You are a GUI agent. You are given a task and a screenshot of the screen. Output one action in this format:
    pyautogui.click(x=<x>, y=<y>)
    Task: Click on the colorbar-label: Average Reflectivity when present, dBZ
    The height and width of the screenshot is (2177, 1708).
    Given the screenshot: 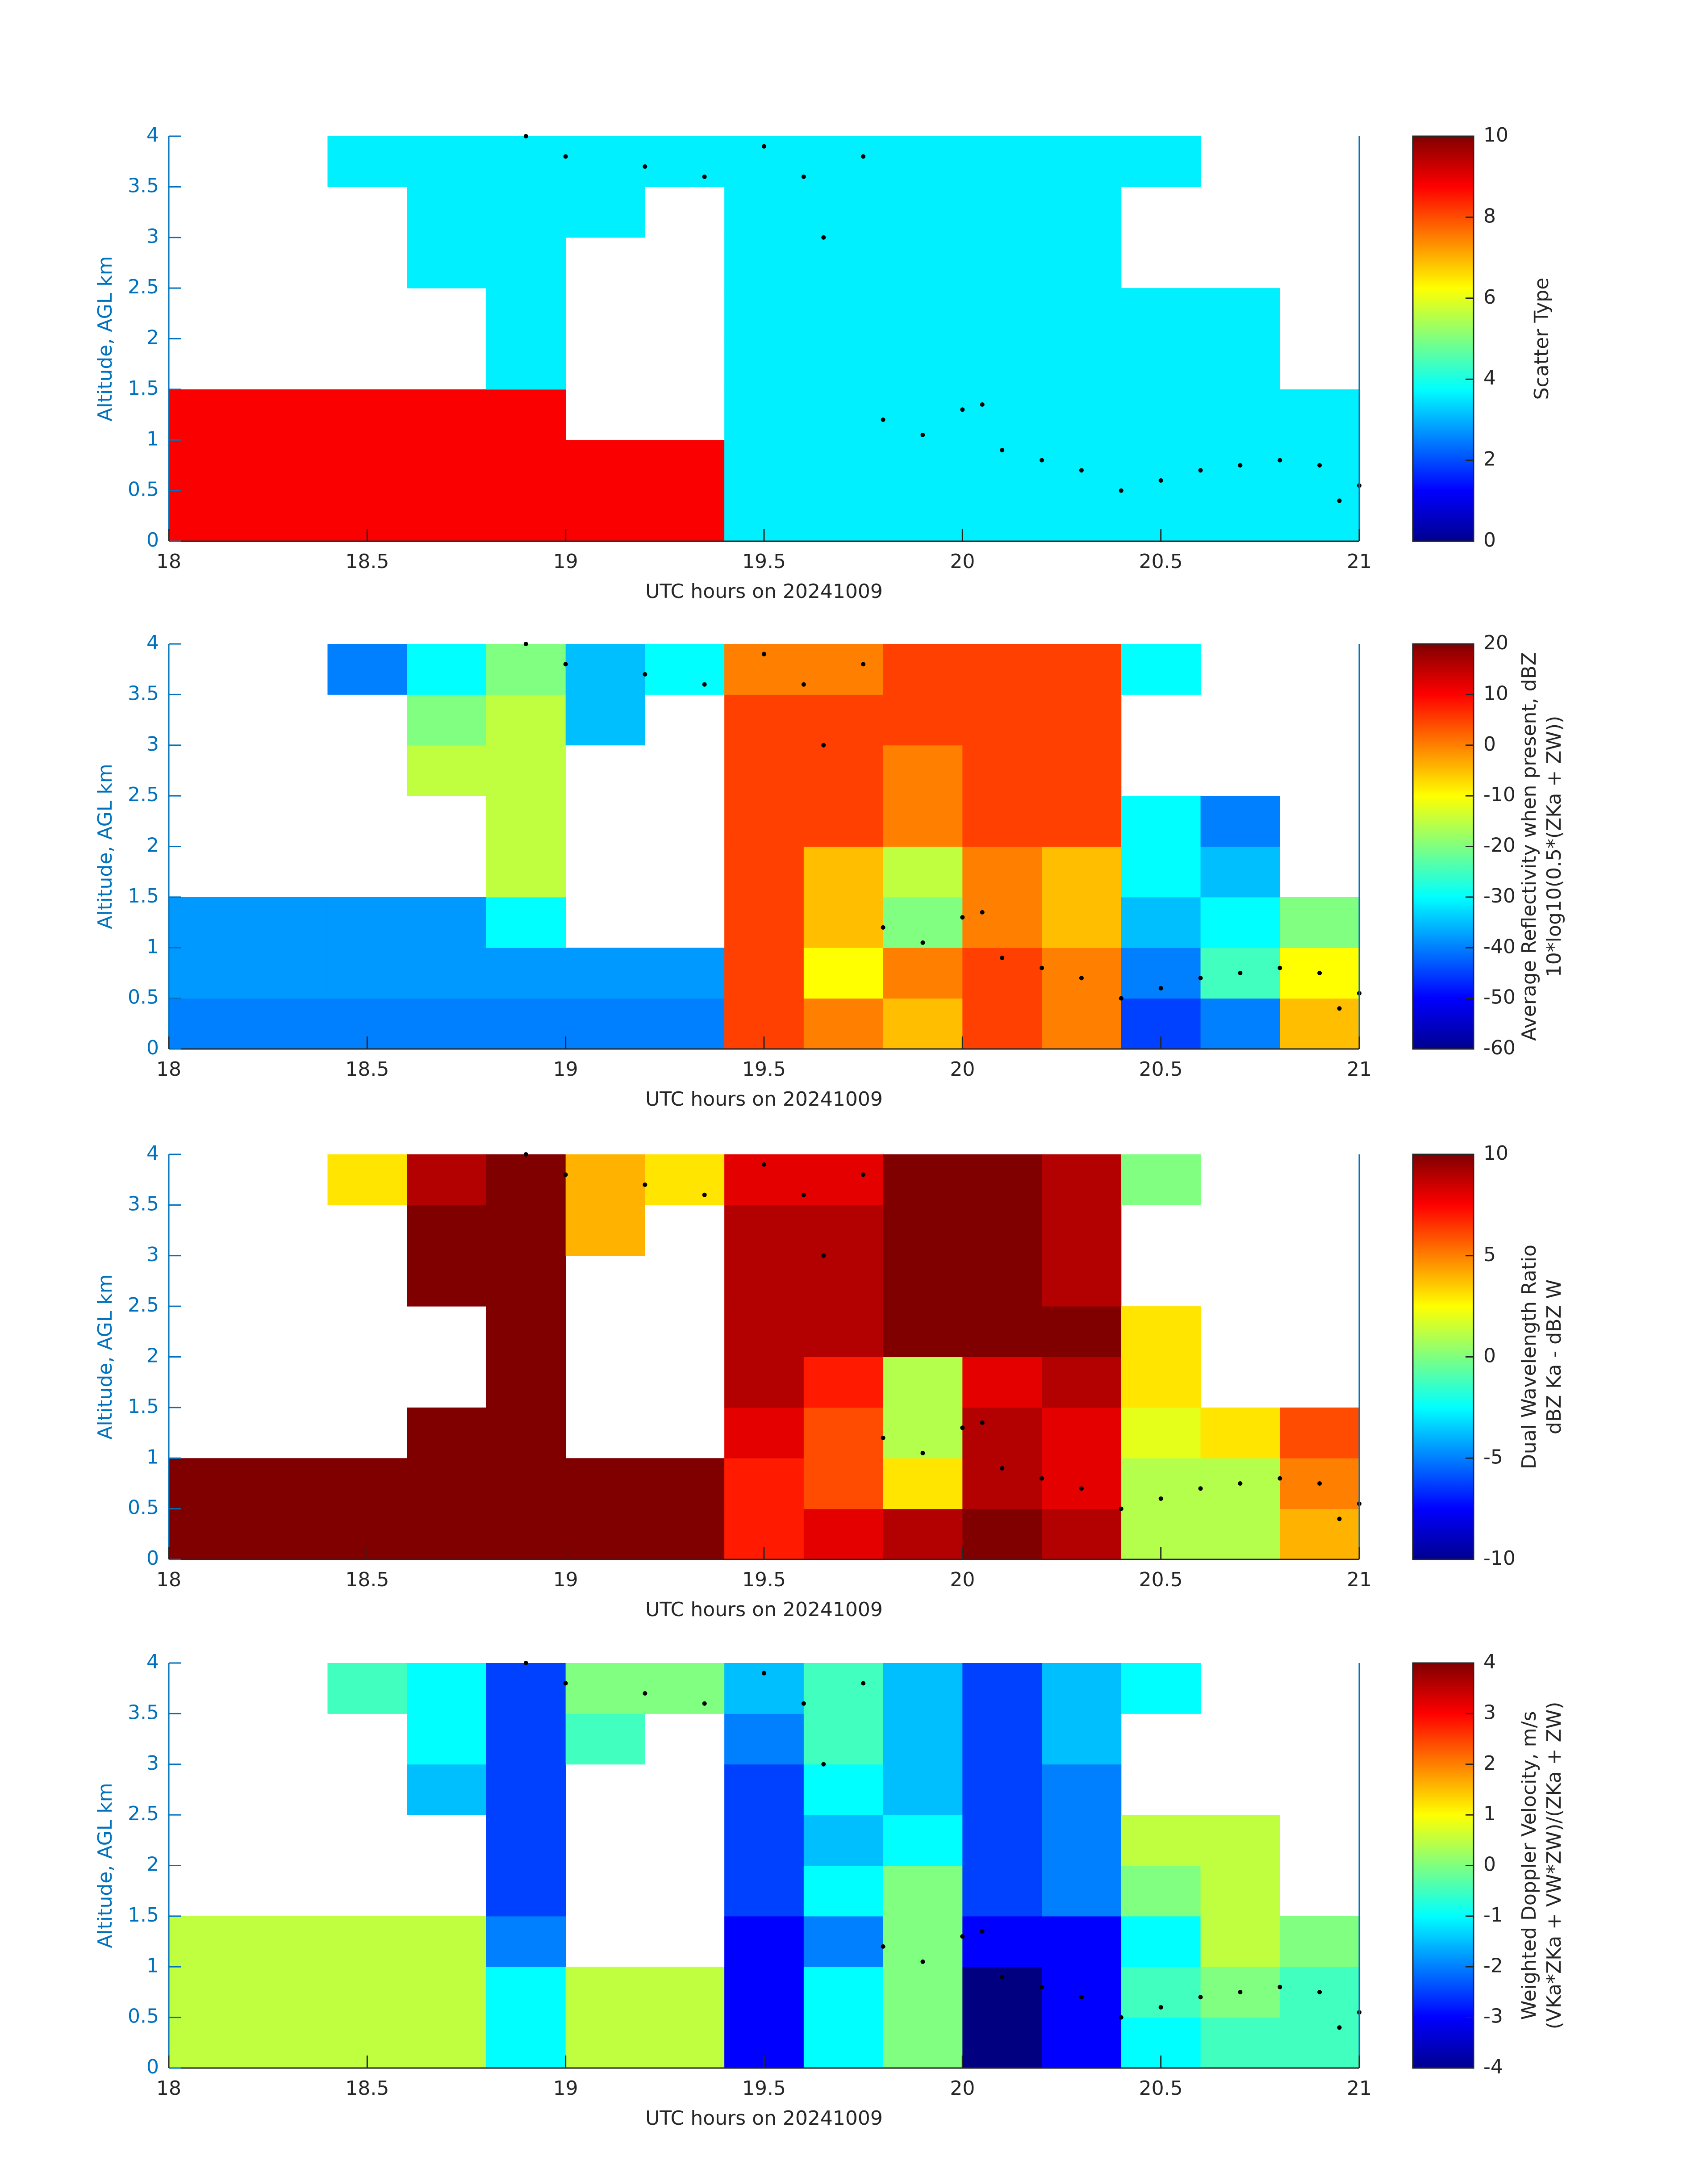 What is the action you would take?
    pyautogui.click(x=1529, y=846)
    